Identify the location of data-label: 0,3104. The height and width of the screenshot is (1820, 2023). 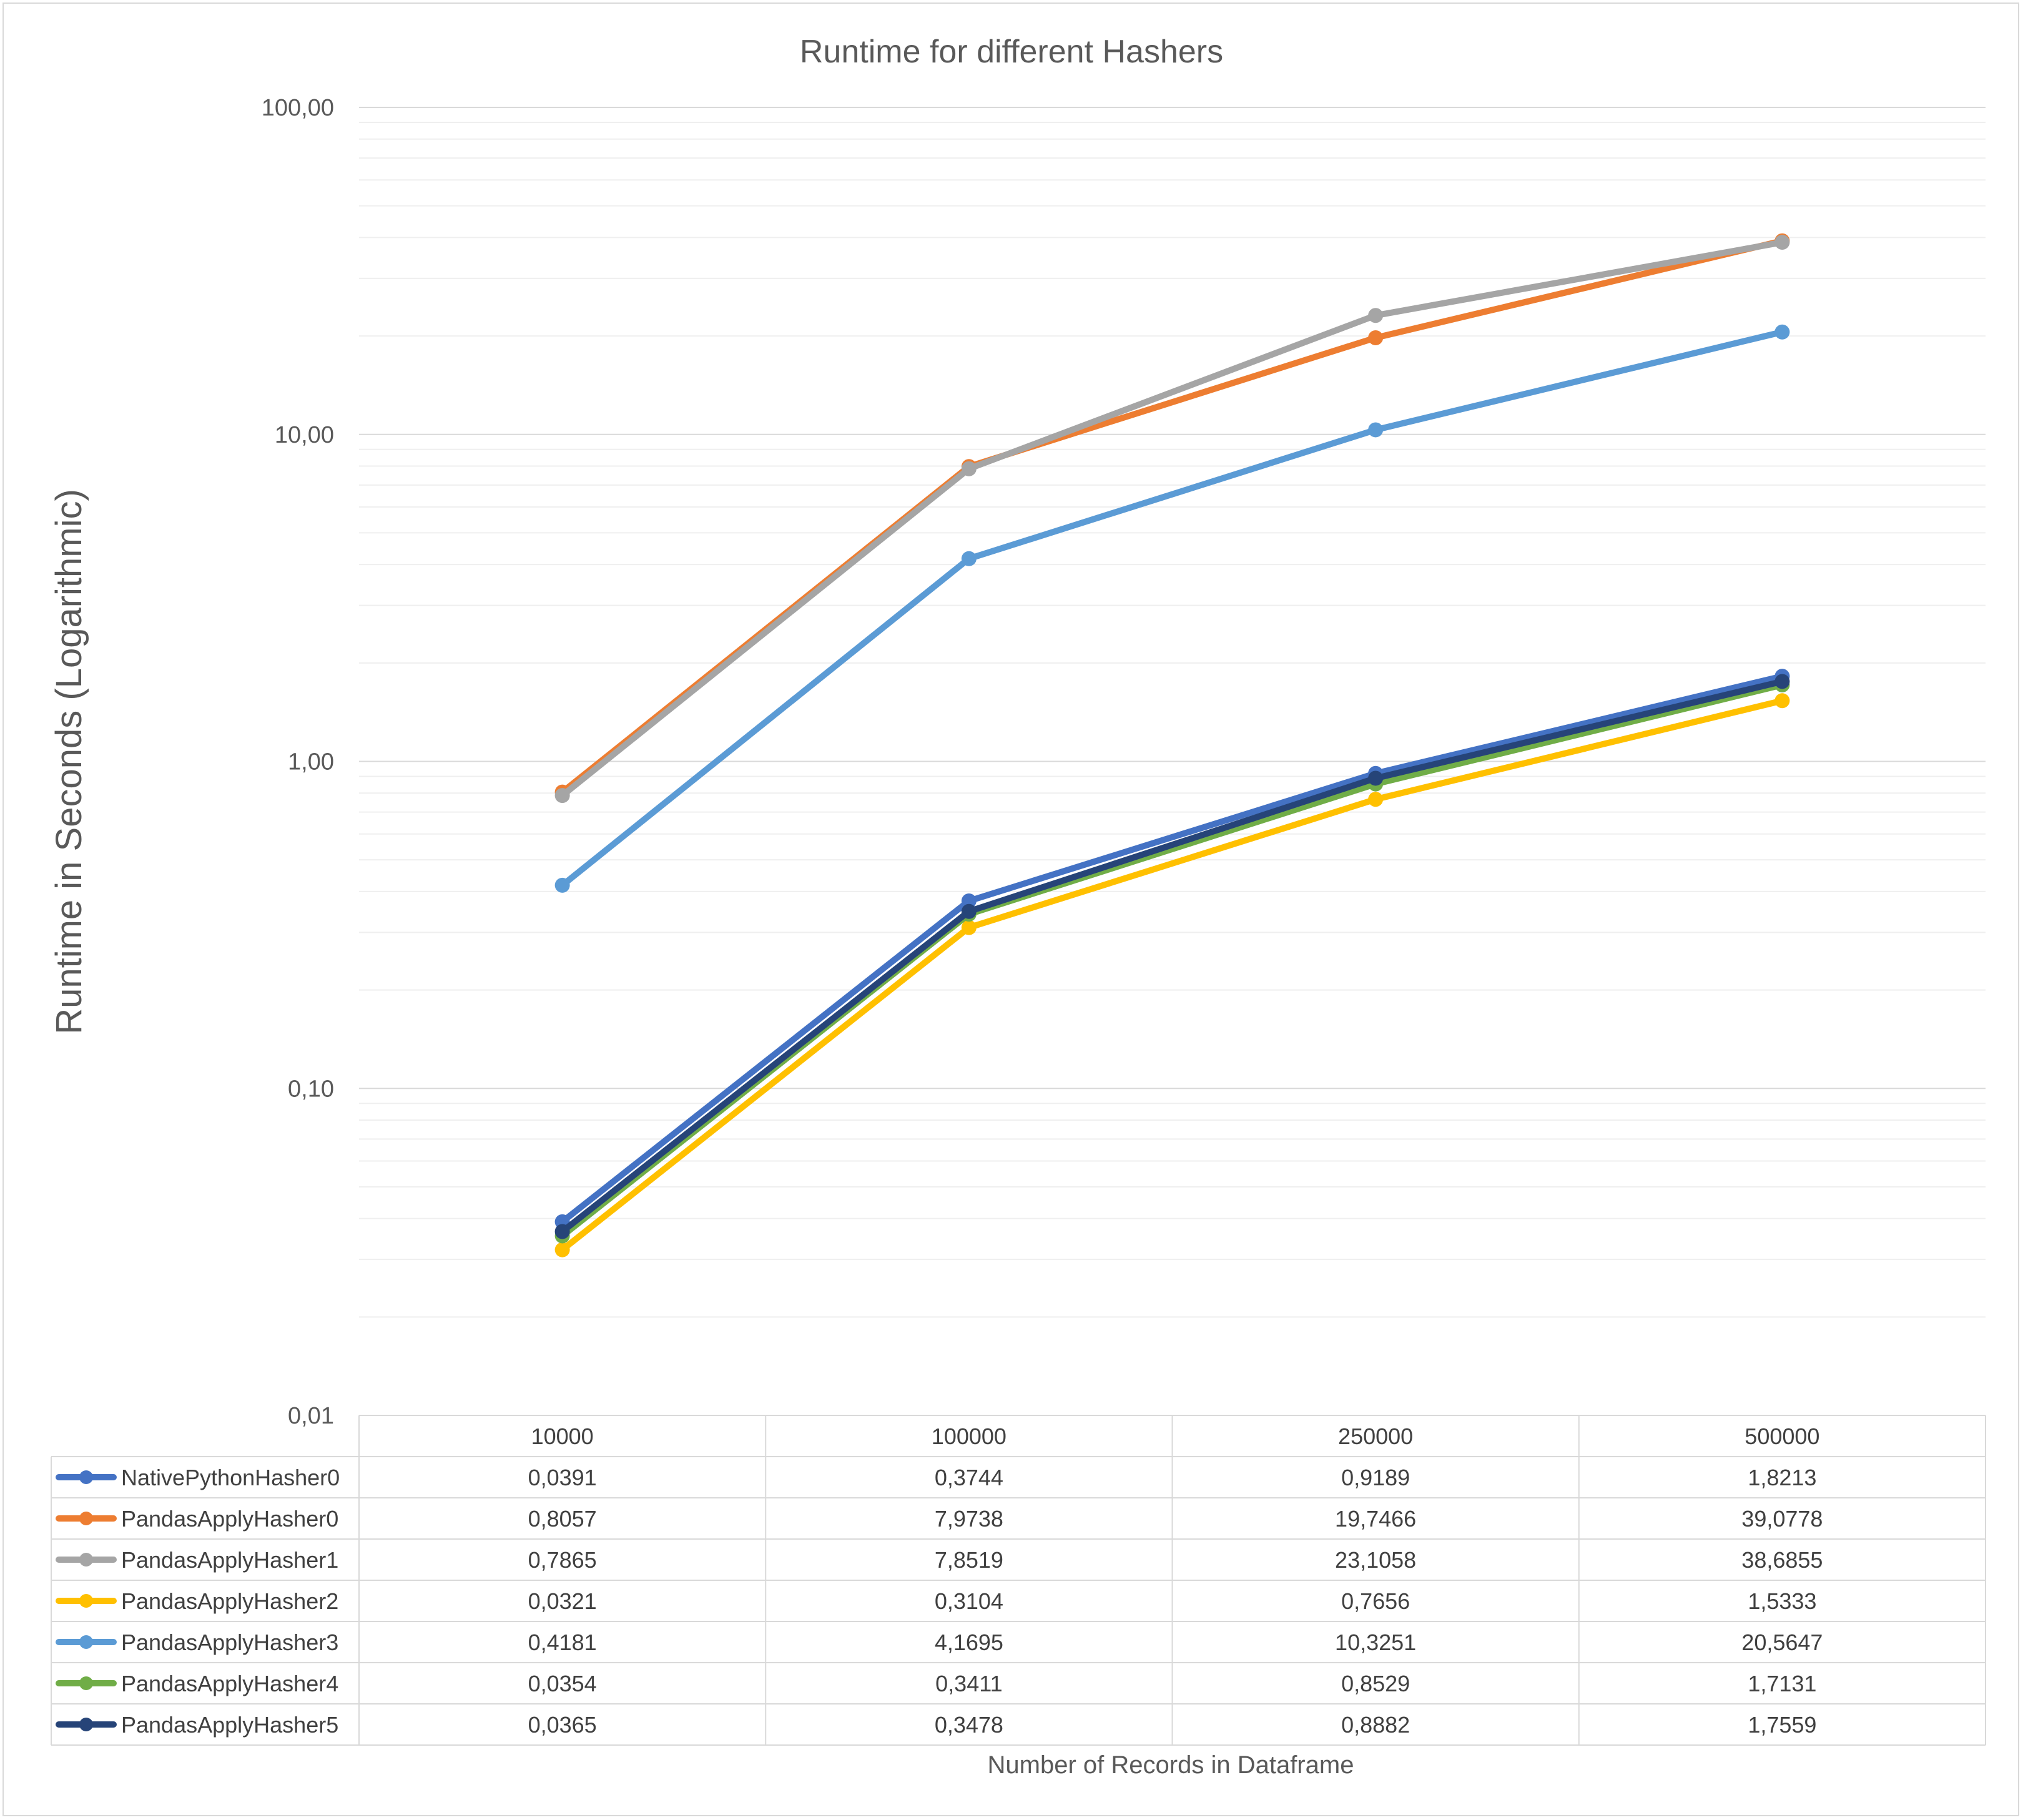
(969, 1601).